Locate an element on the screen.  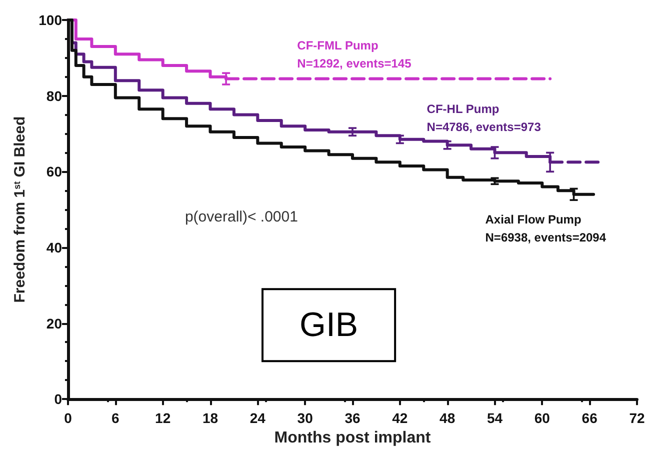
x-tick-label: 6 is located at coordinates (116, 418).